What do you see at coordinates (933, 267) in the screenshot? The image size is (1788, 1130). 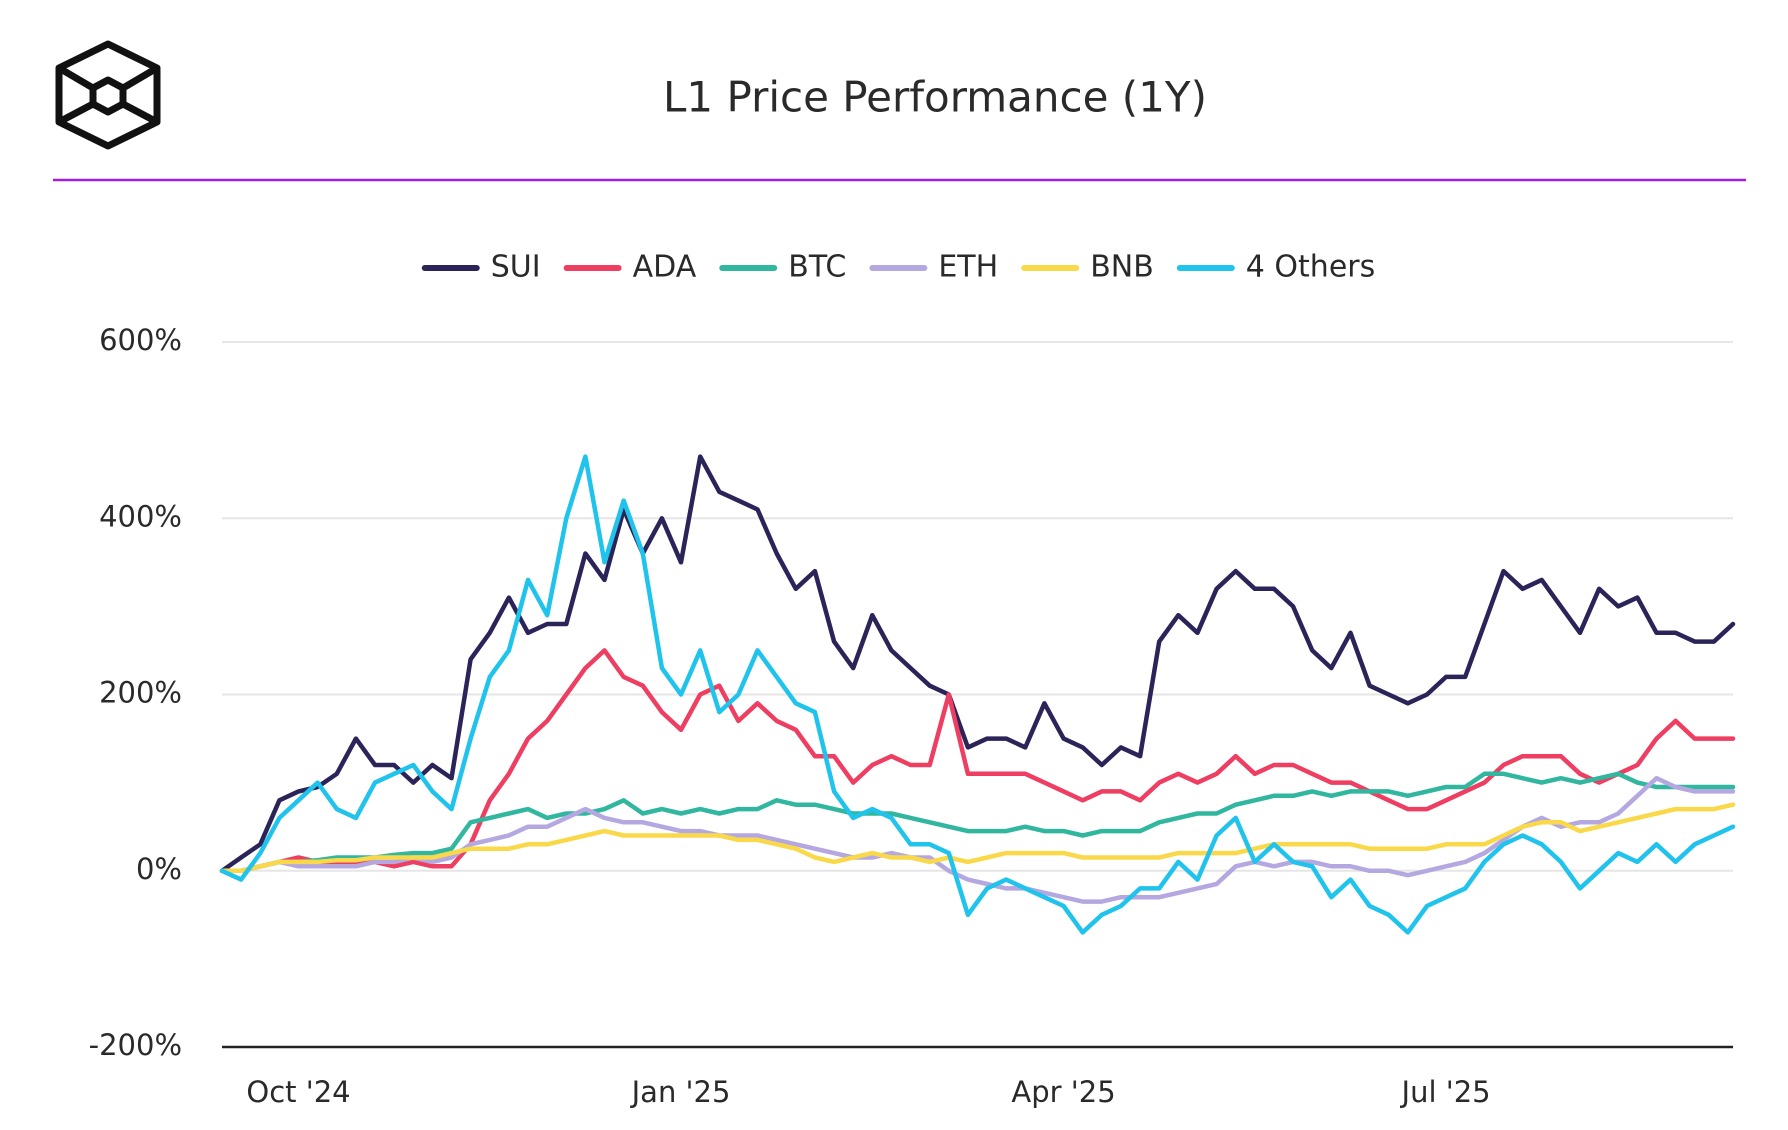 I see `legend-item: ETH` at bounding box center [933, 267].